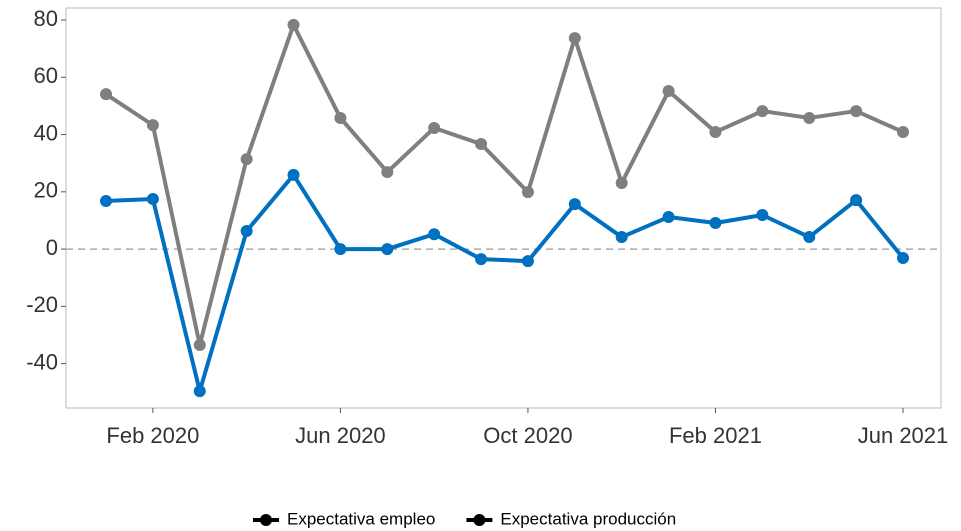 This screenshot has height=531, width=961. What do you see at coordinates (42, 304) in the screenshot?
I see `y-tick-label: -20` at bounding box center [42, 304].